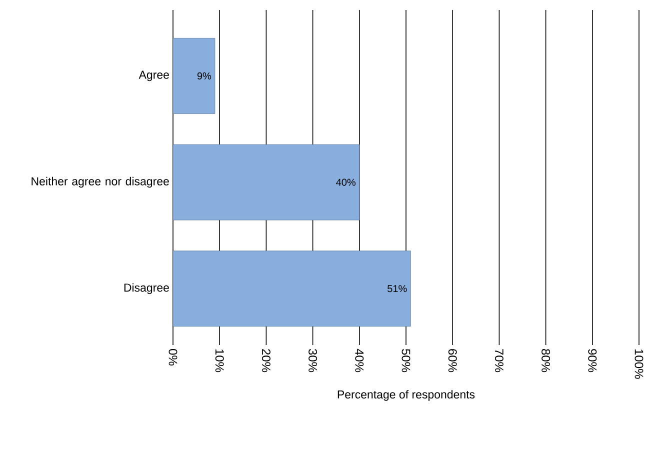  I want to click on x-axis-title: Percentage of respondents, so click(406, 395).